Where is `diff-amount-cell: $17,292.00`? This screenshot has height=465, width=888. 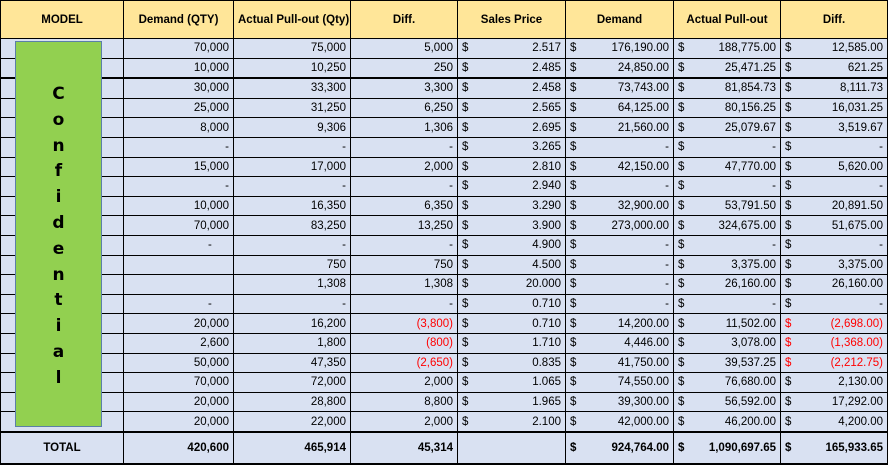 diff-amount-cell: $17,292.00 is located at coordinates (834, 402).